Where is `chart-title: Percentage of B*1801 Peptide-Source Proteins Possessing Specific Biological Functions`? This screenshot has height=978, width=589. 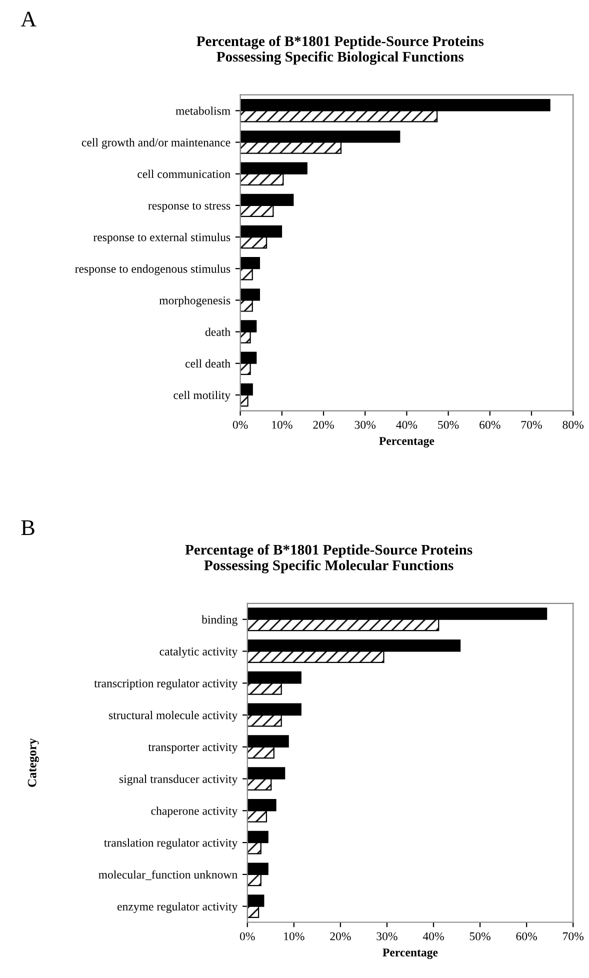 chart-title: Percentage of B*1801 Peptide-Source Proteins Possessing Specific Biological Functions is located at coordinates (340, 50).